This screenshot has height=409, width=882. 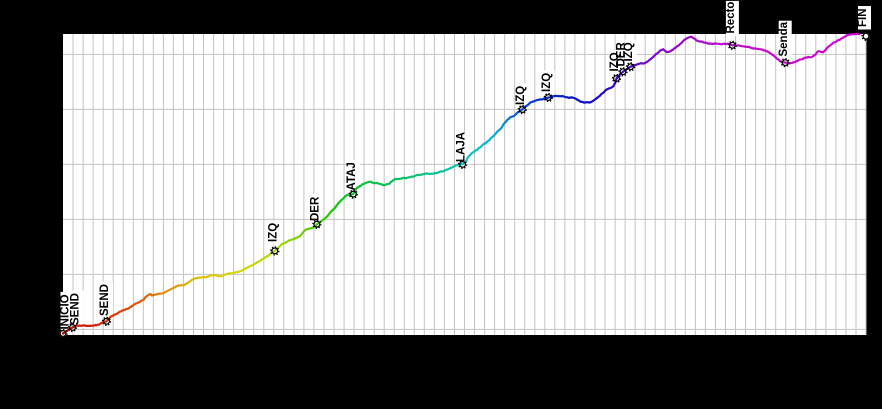 I want to click on svg-text: Recto, so click(x=731, y=18).